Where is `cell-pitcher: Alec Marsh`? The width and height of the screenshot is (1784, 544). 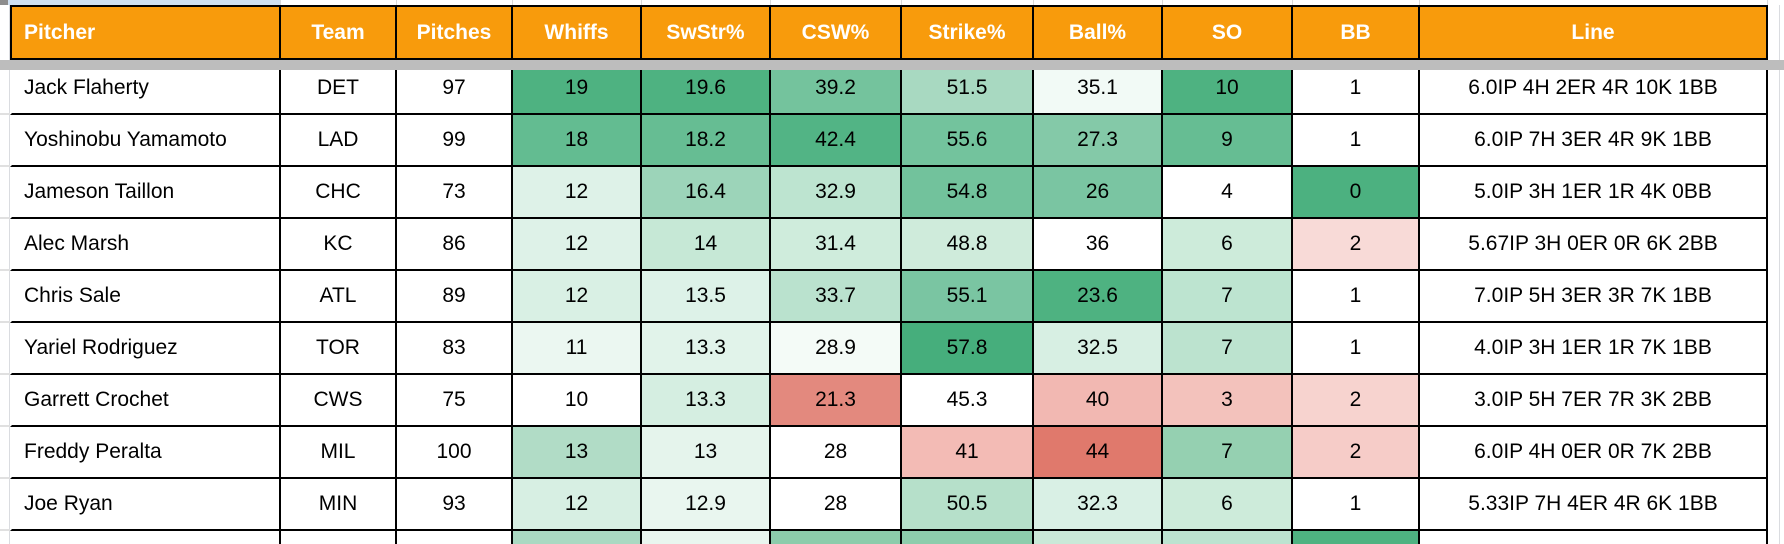 cell-pitcher: Alec Marsh is located at coordinates (145, 245).